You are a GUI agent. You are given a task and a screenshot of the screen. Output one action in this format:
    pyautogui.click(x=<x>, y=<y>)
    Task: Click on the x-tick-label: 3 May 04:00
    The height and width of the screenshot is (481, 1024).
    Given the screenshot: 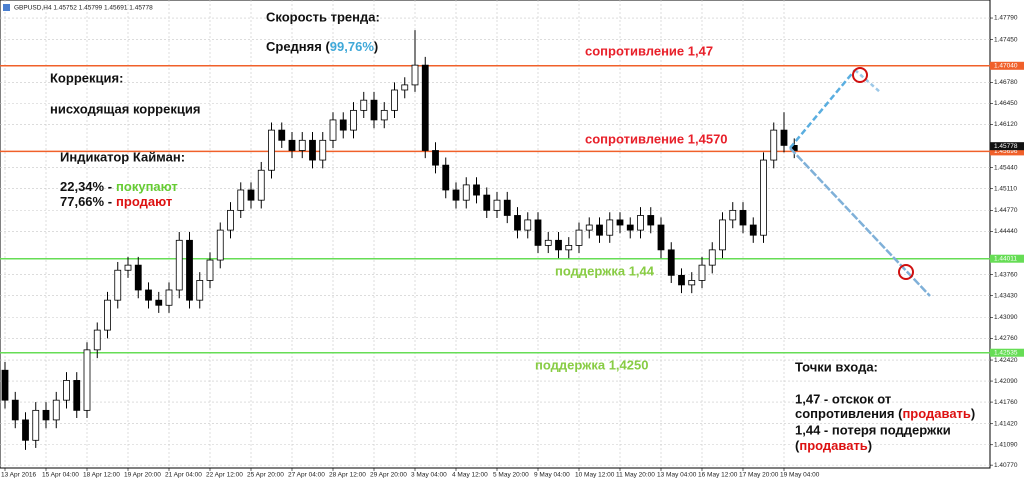 What is the action you would take?
    pyautogui.click(x=429, y=475)
    